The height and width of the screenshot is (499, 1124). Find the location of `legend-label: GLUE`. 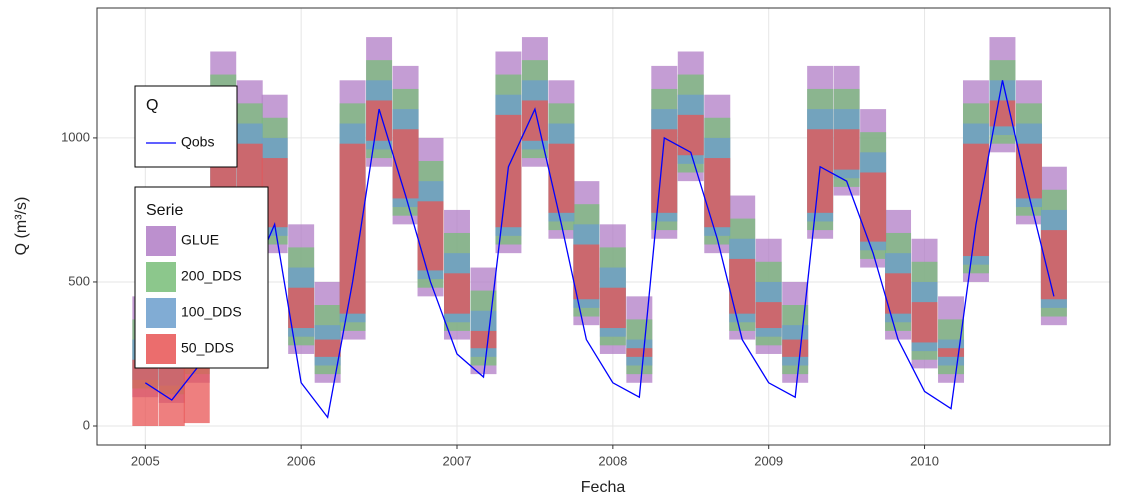

legend-label: GLUE is located at coordinates (200, 240).